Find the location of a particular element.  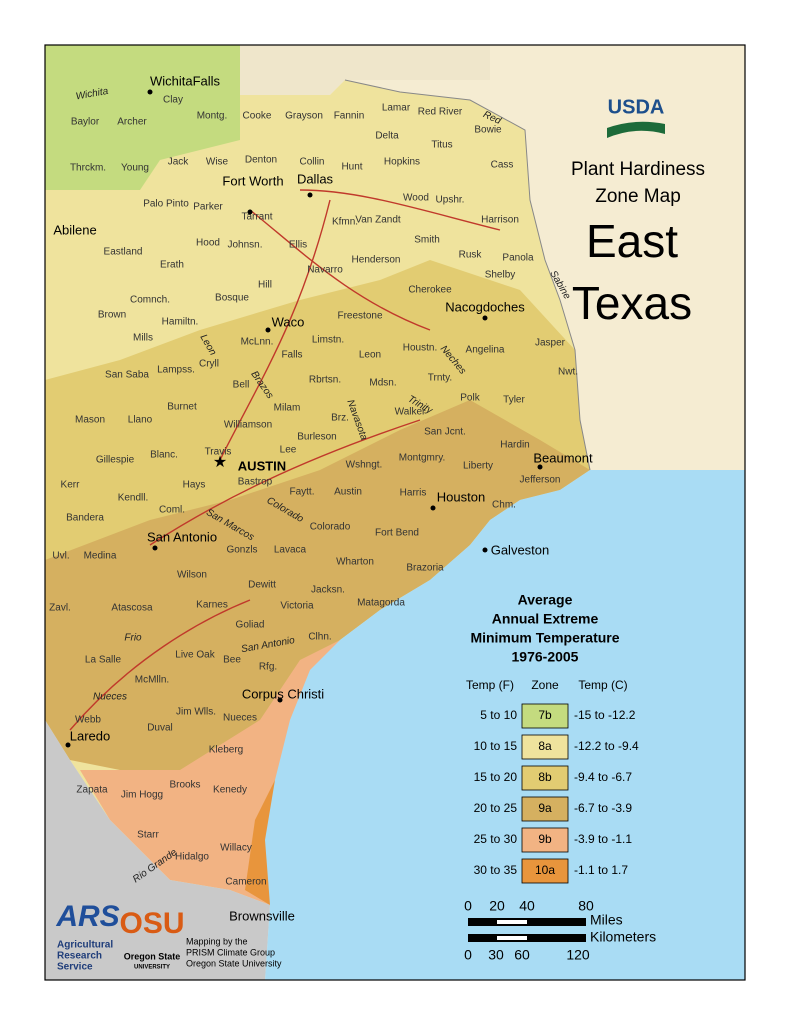

scale-km-label: Kilometers is located at coordinates (623, 937).